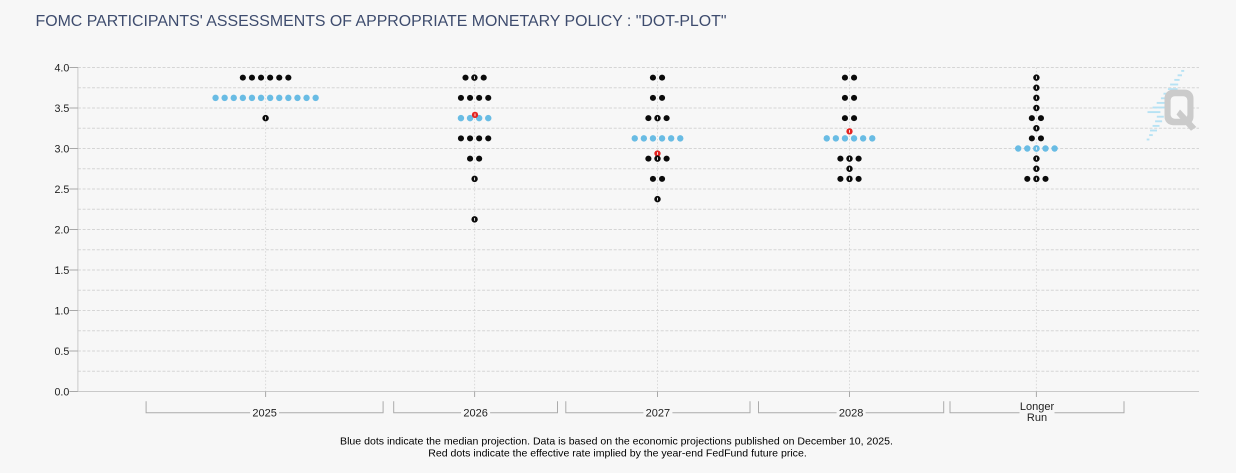  Describe the element at coordinates (61, 149) in the screenshot. I see `svg-text: 3.0` at that location.